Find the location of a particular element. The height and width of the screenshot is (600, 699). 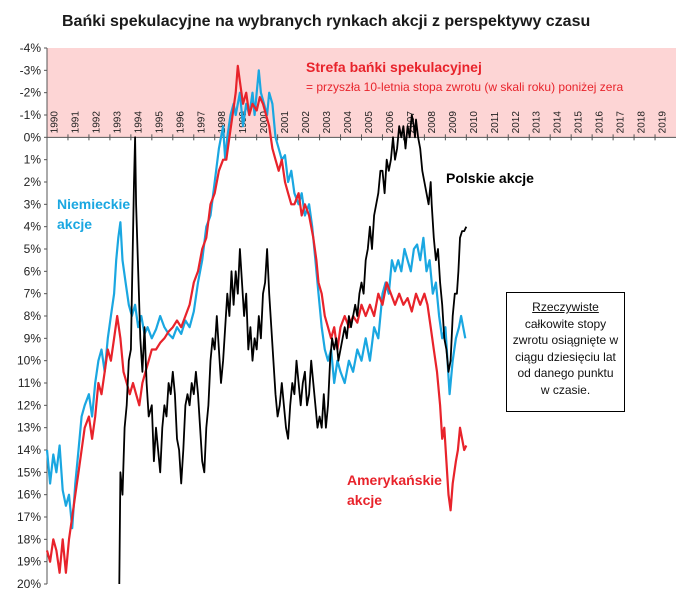

y-tick-label: 8% is located at coordinates (33, 316).